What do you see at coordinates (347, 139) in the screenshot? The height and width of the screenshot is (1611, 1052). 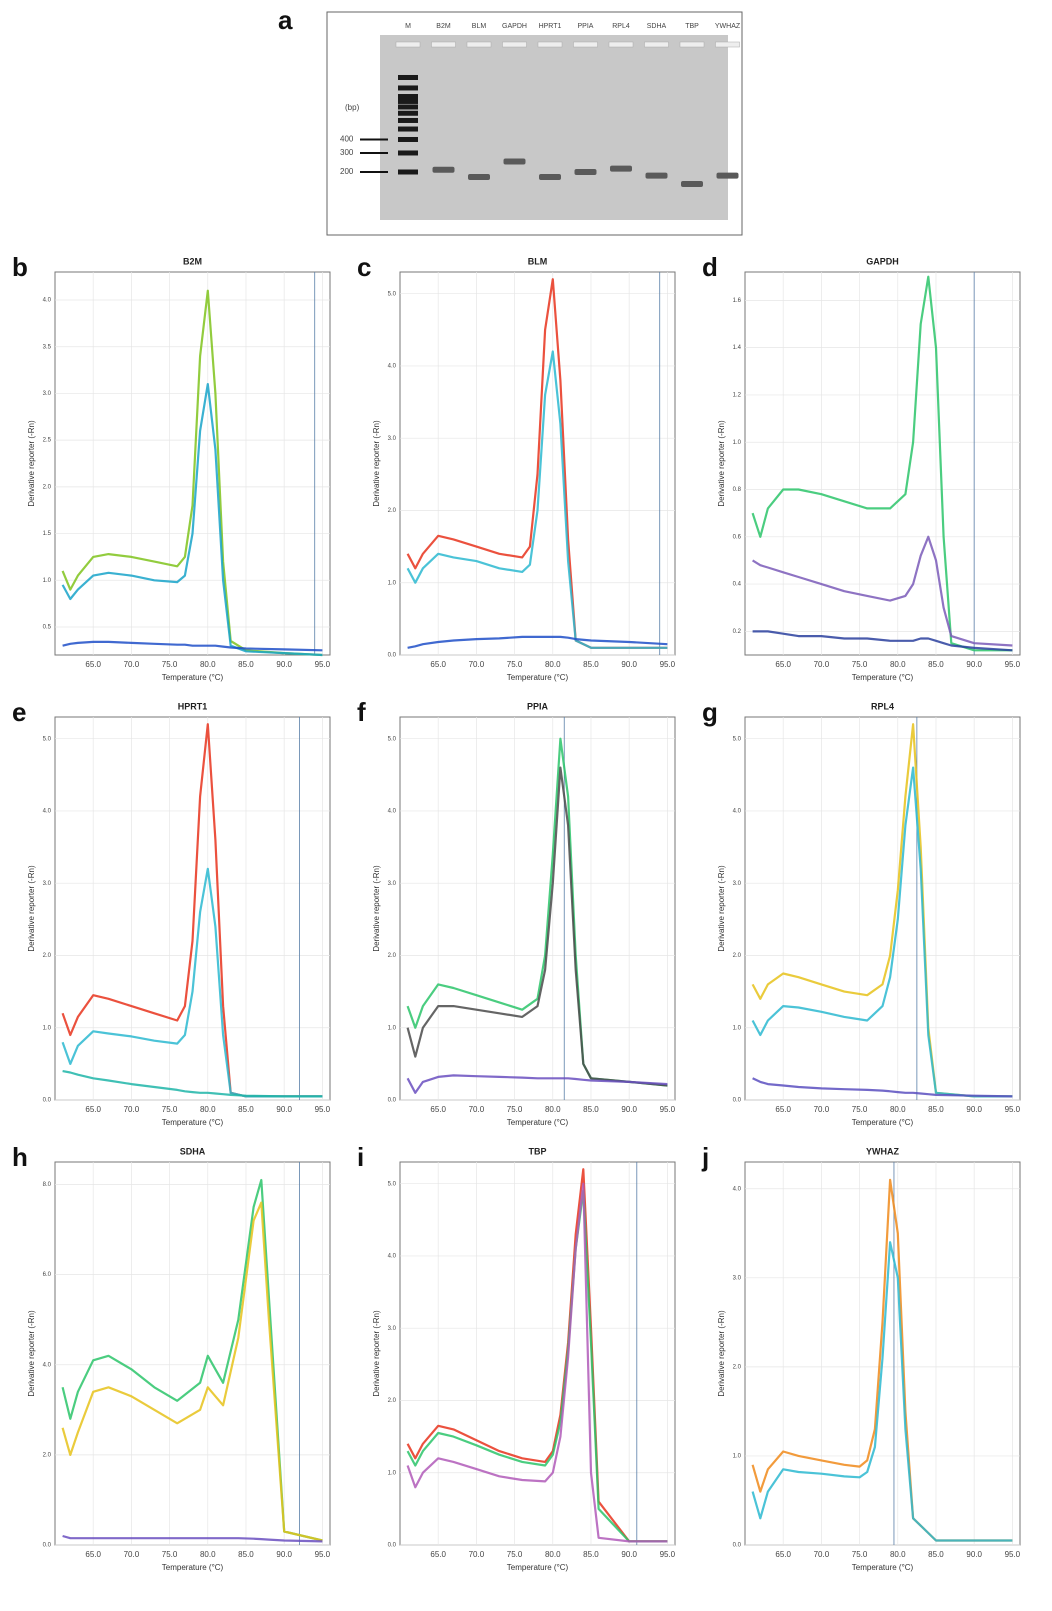 I see `size-marker-label: 400` at bounding box center [347, 139].